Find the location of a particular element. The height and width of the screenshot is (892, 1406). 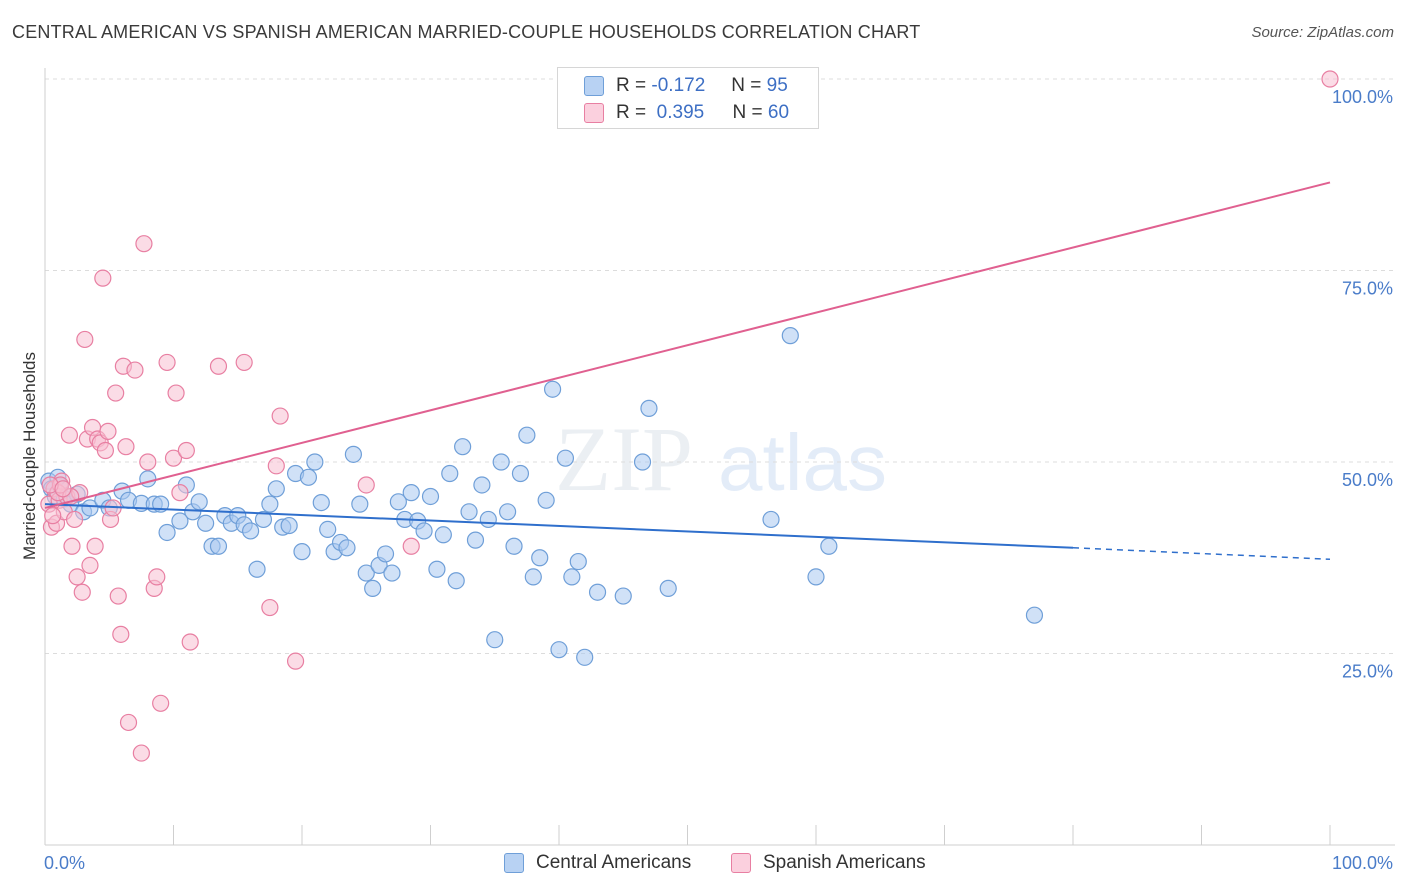

source-label: Source: ZipAtlas.com is located at coordinates (1322, 32).